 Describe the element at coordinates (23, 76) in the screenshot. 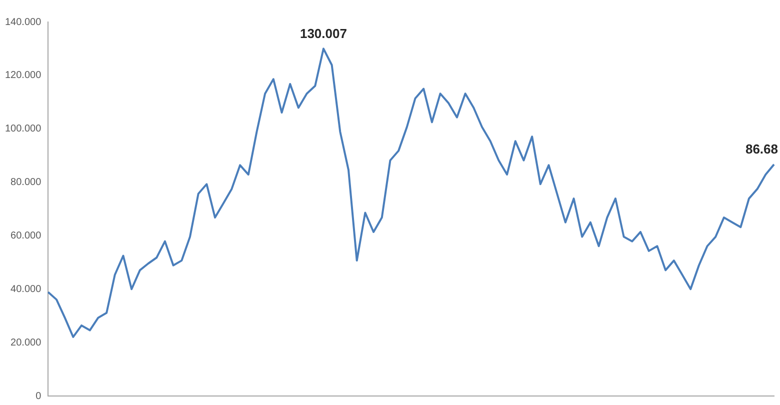

I see `y-tick-label: 120.000` at that location.